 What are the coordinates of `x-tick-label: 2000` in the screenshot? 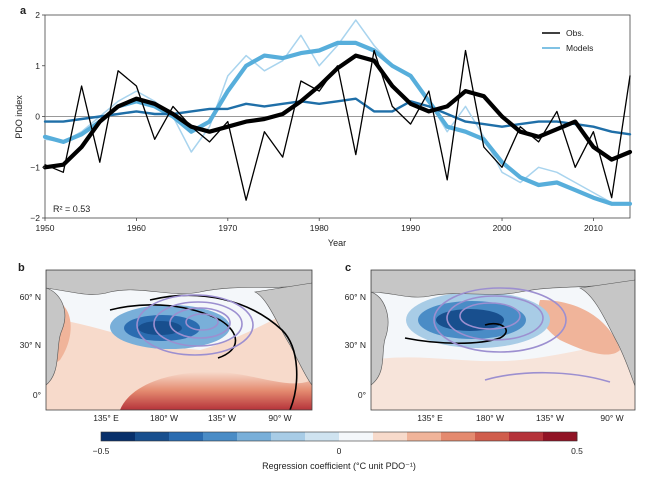 It's located at (502, 228).